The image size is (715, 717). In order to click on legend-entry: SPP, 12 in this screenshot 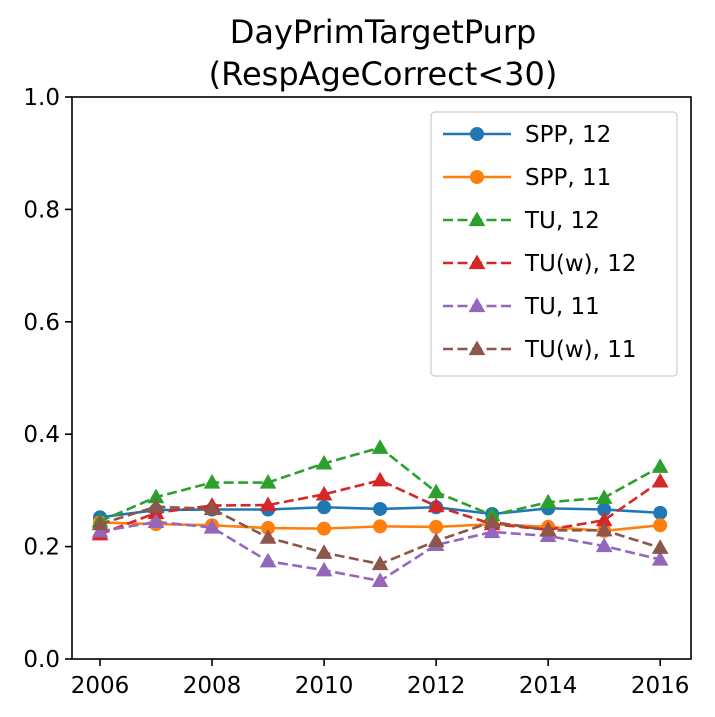, I will do `click(527, 135)`.